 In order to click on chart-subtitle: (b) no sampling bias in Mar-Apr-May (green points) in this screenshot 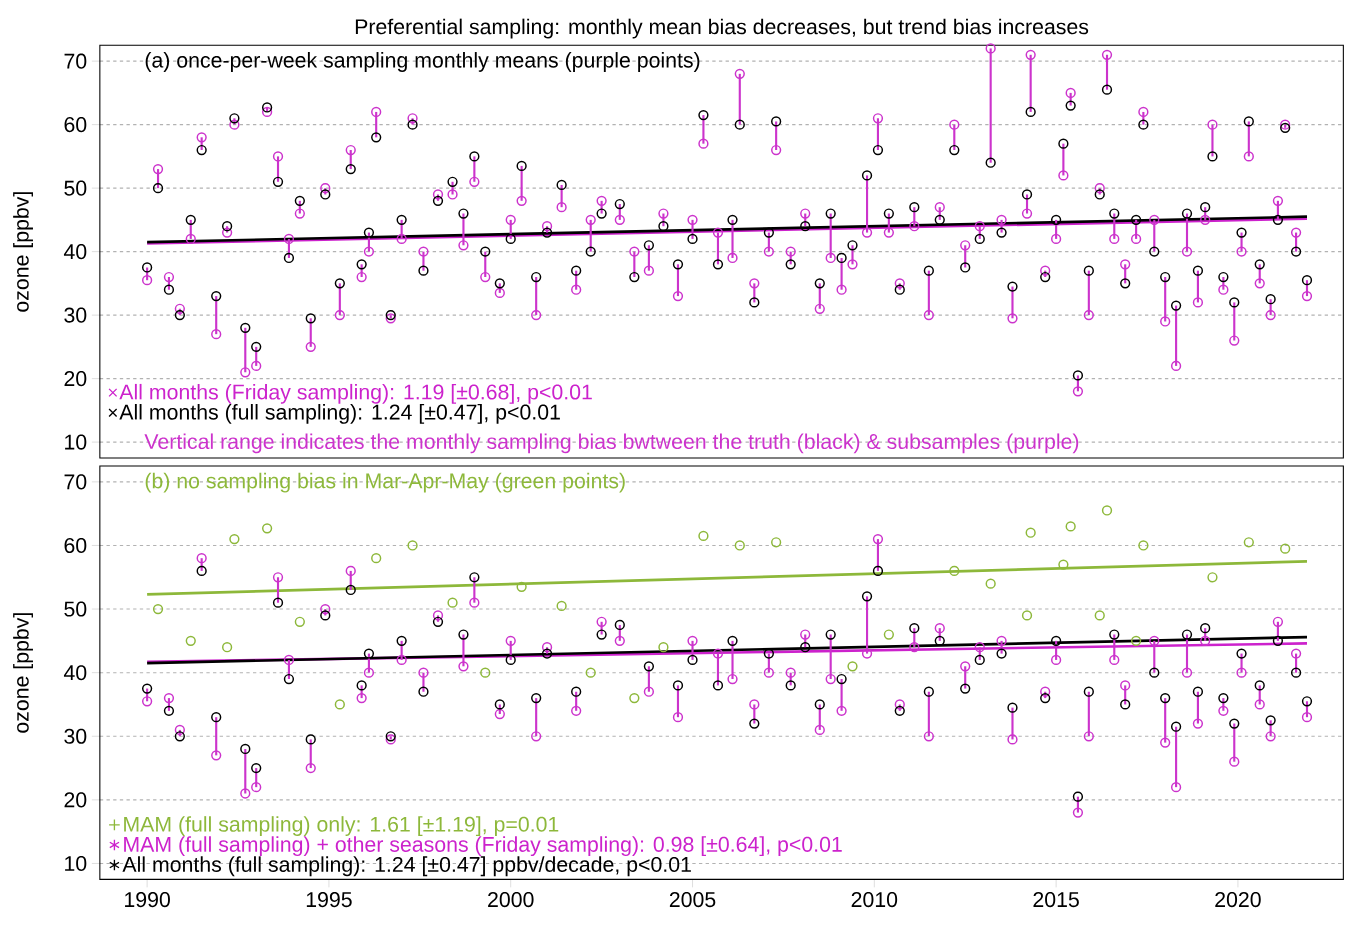, I will do `click(385, 482)`.